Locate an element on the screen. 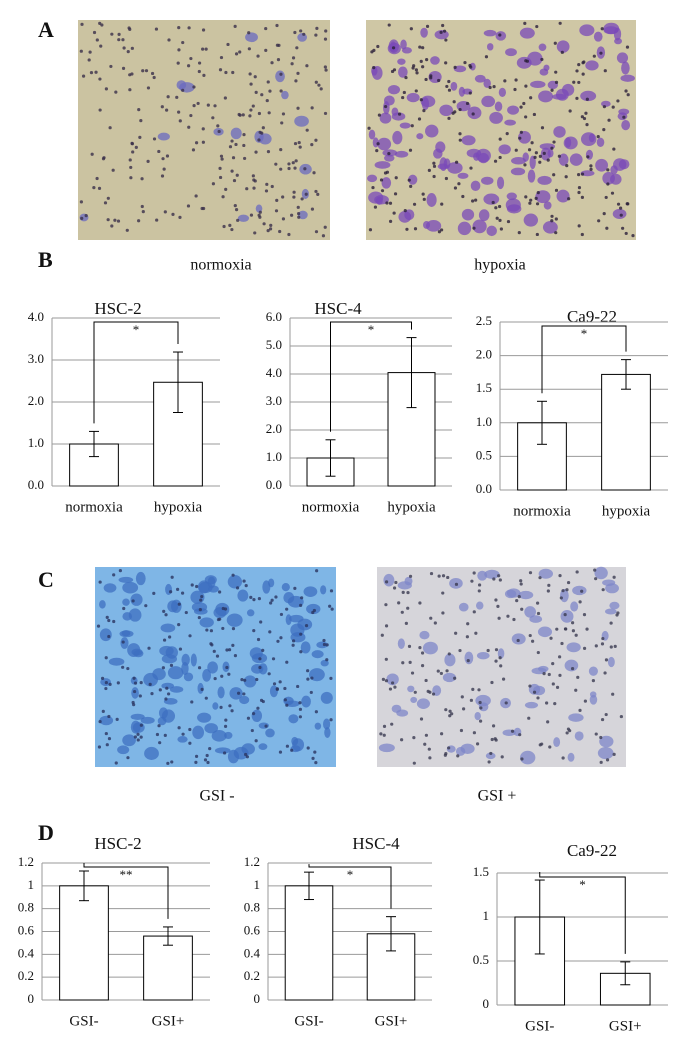 The height and width of the screenshot is (1045, 688). significance-bracket is located at coordinates (371, 376).